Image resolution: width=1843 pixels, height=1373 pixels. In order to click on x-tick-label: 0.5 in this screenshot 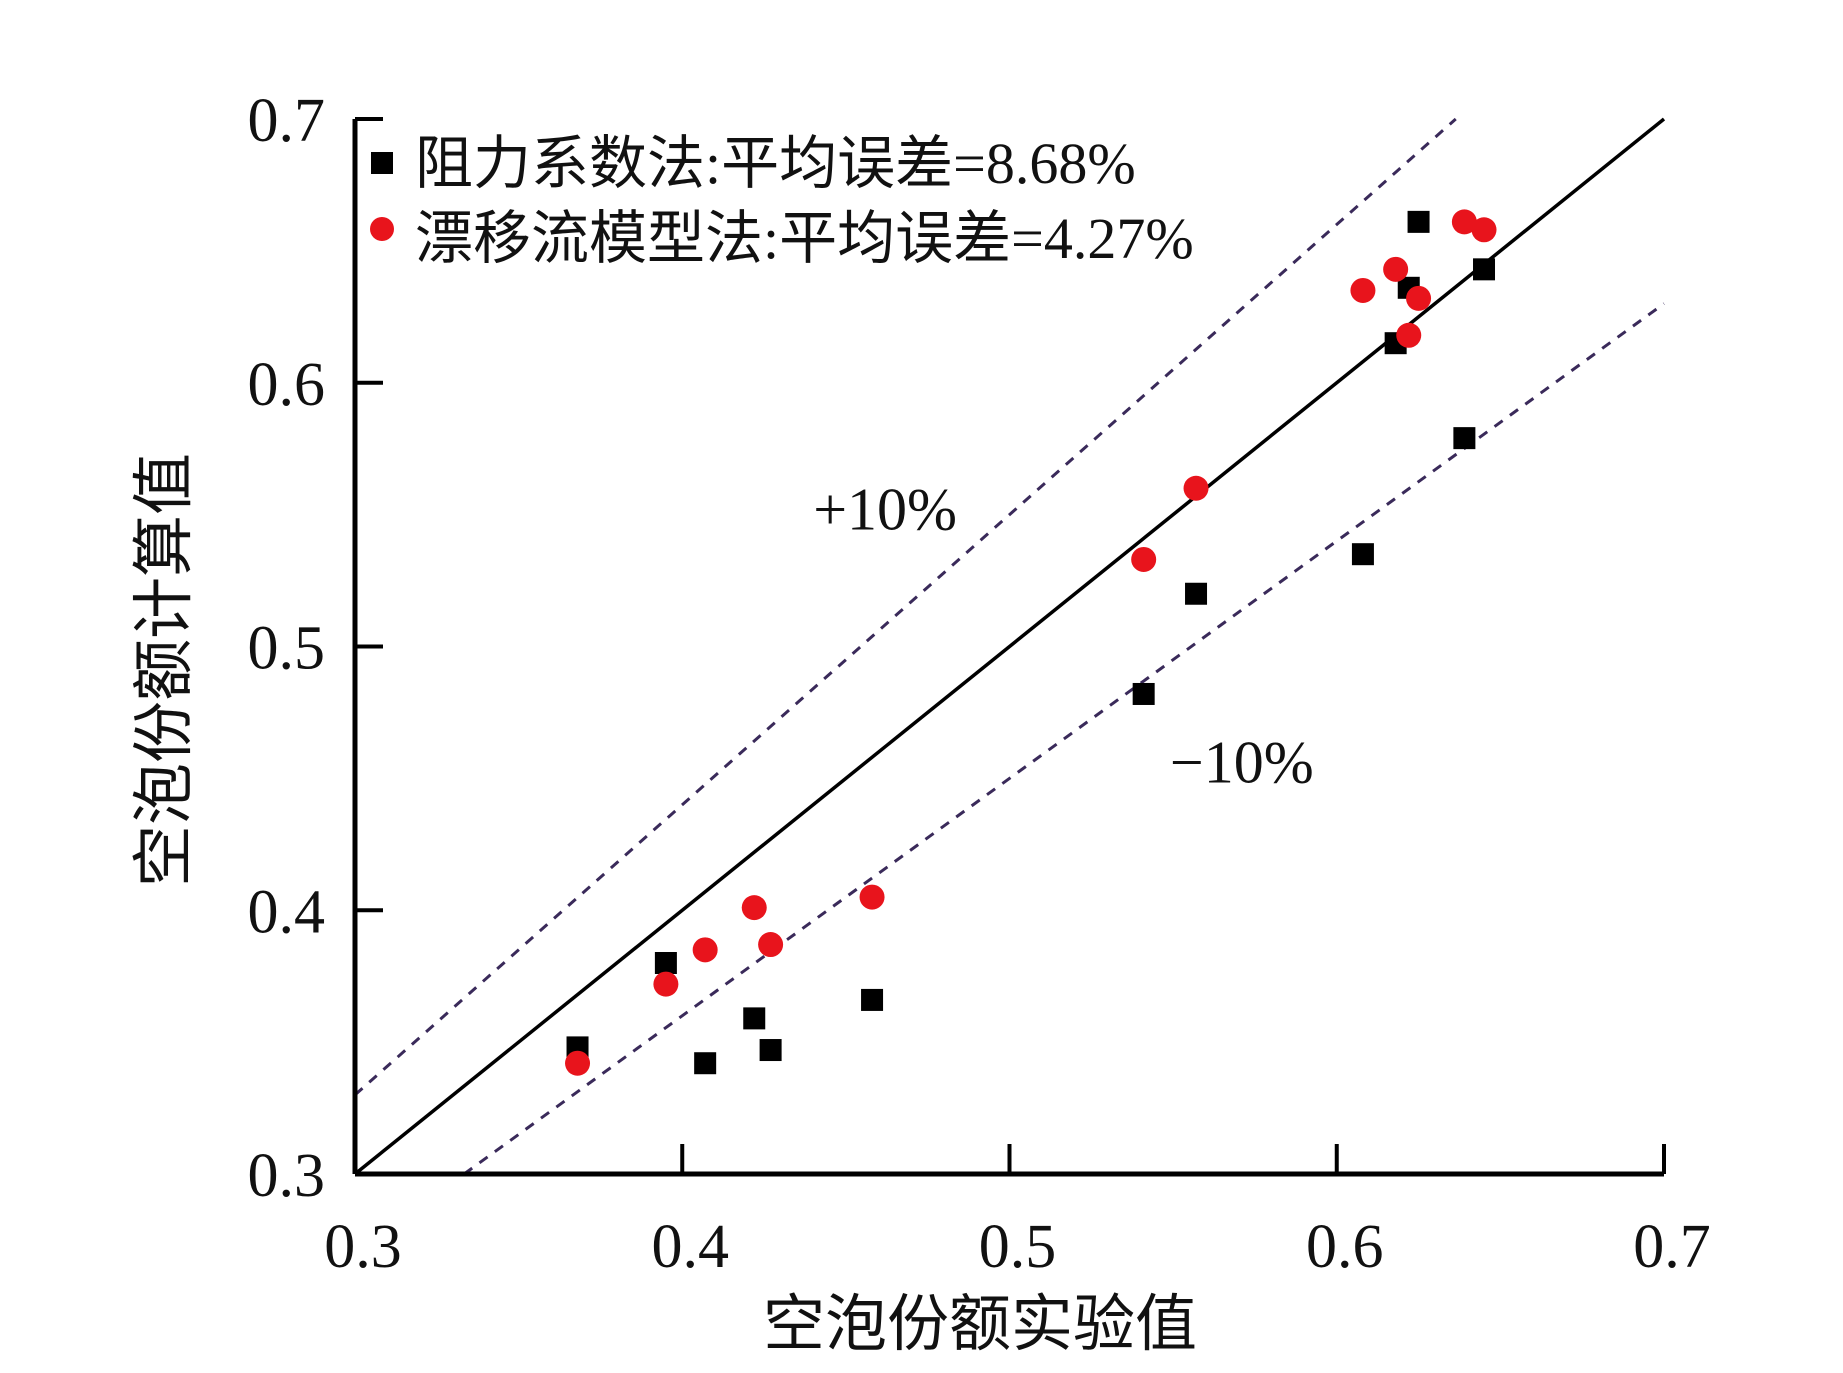, I will do `click(1018, 1247)`.